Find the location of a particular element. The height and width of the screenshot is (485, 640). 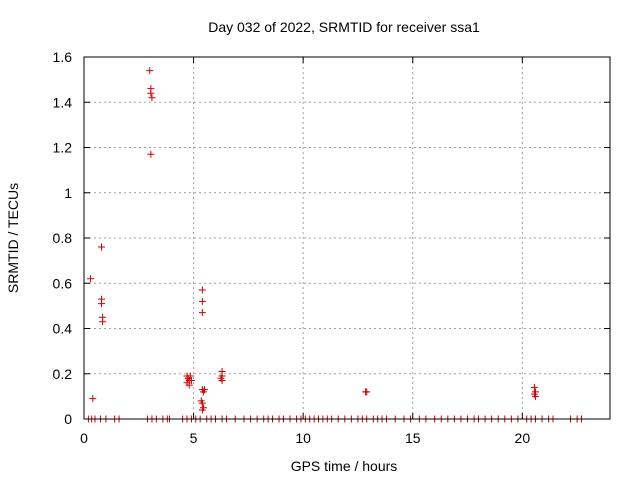

x-tick-label: 0 is located at coordinates (84, 438).